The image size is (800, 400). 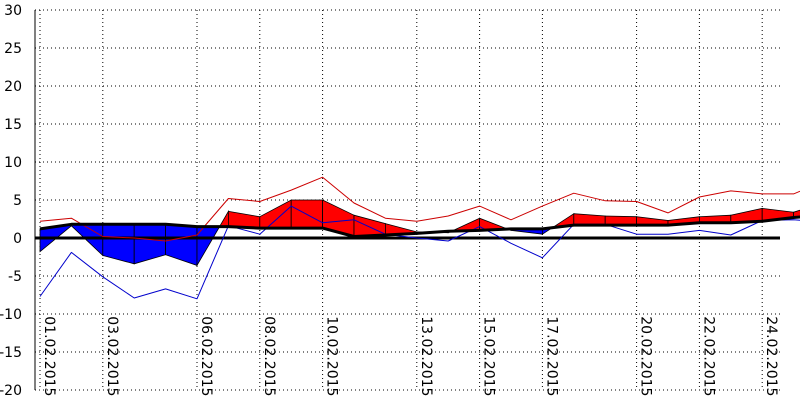 I want to click on y-tick-label: -10, so click(x=11, y=315).